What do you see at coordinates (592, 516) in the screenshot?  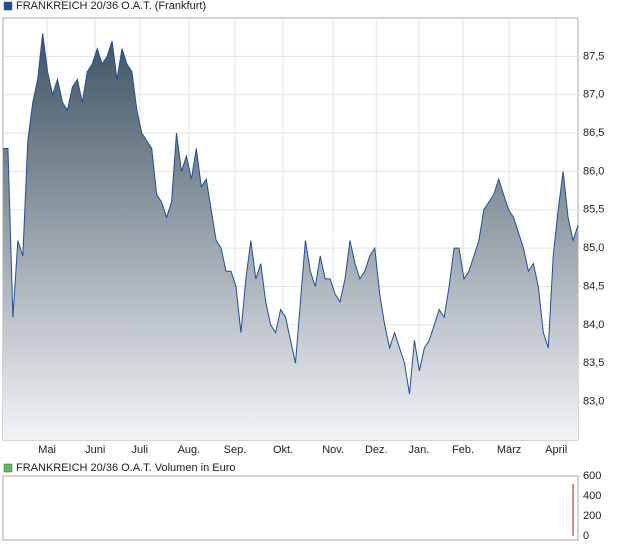 I see `y-tick-label: 200` at bounding box center [592, 516].